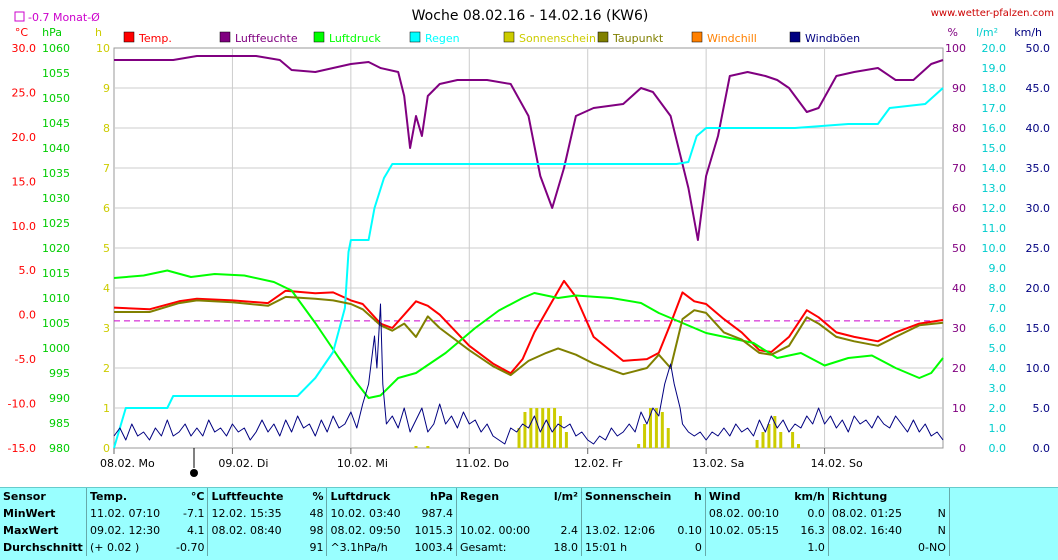  I want to click on wind-tick-label: 25.0, so click(1038, 248).